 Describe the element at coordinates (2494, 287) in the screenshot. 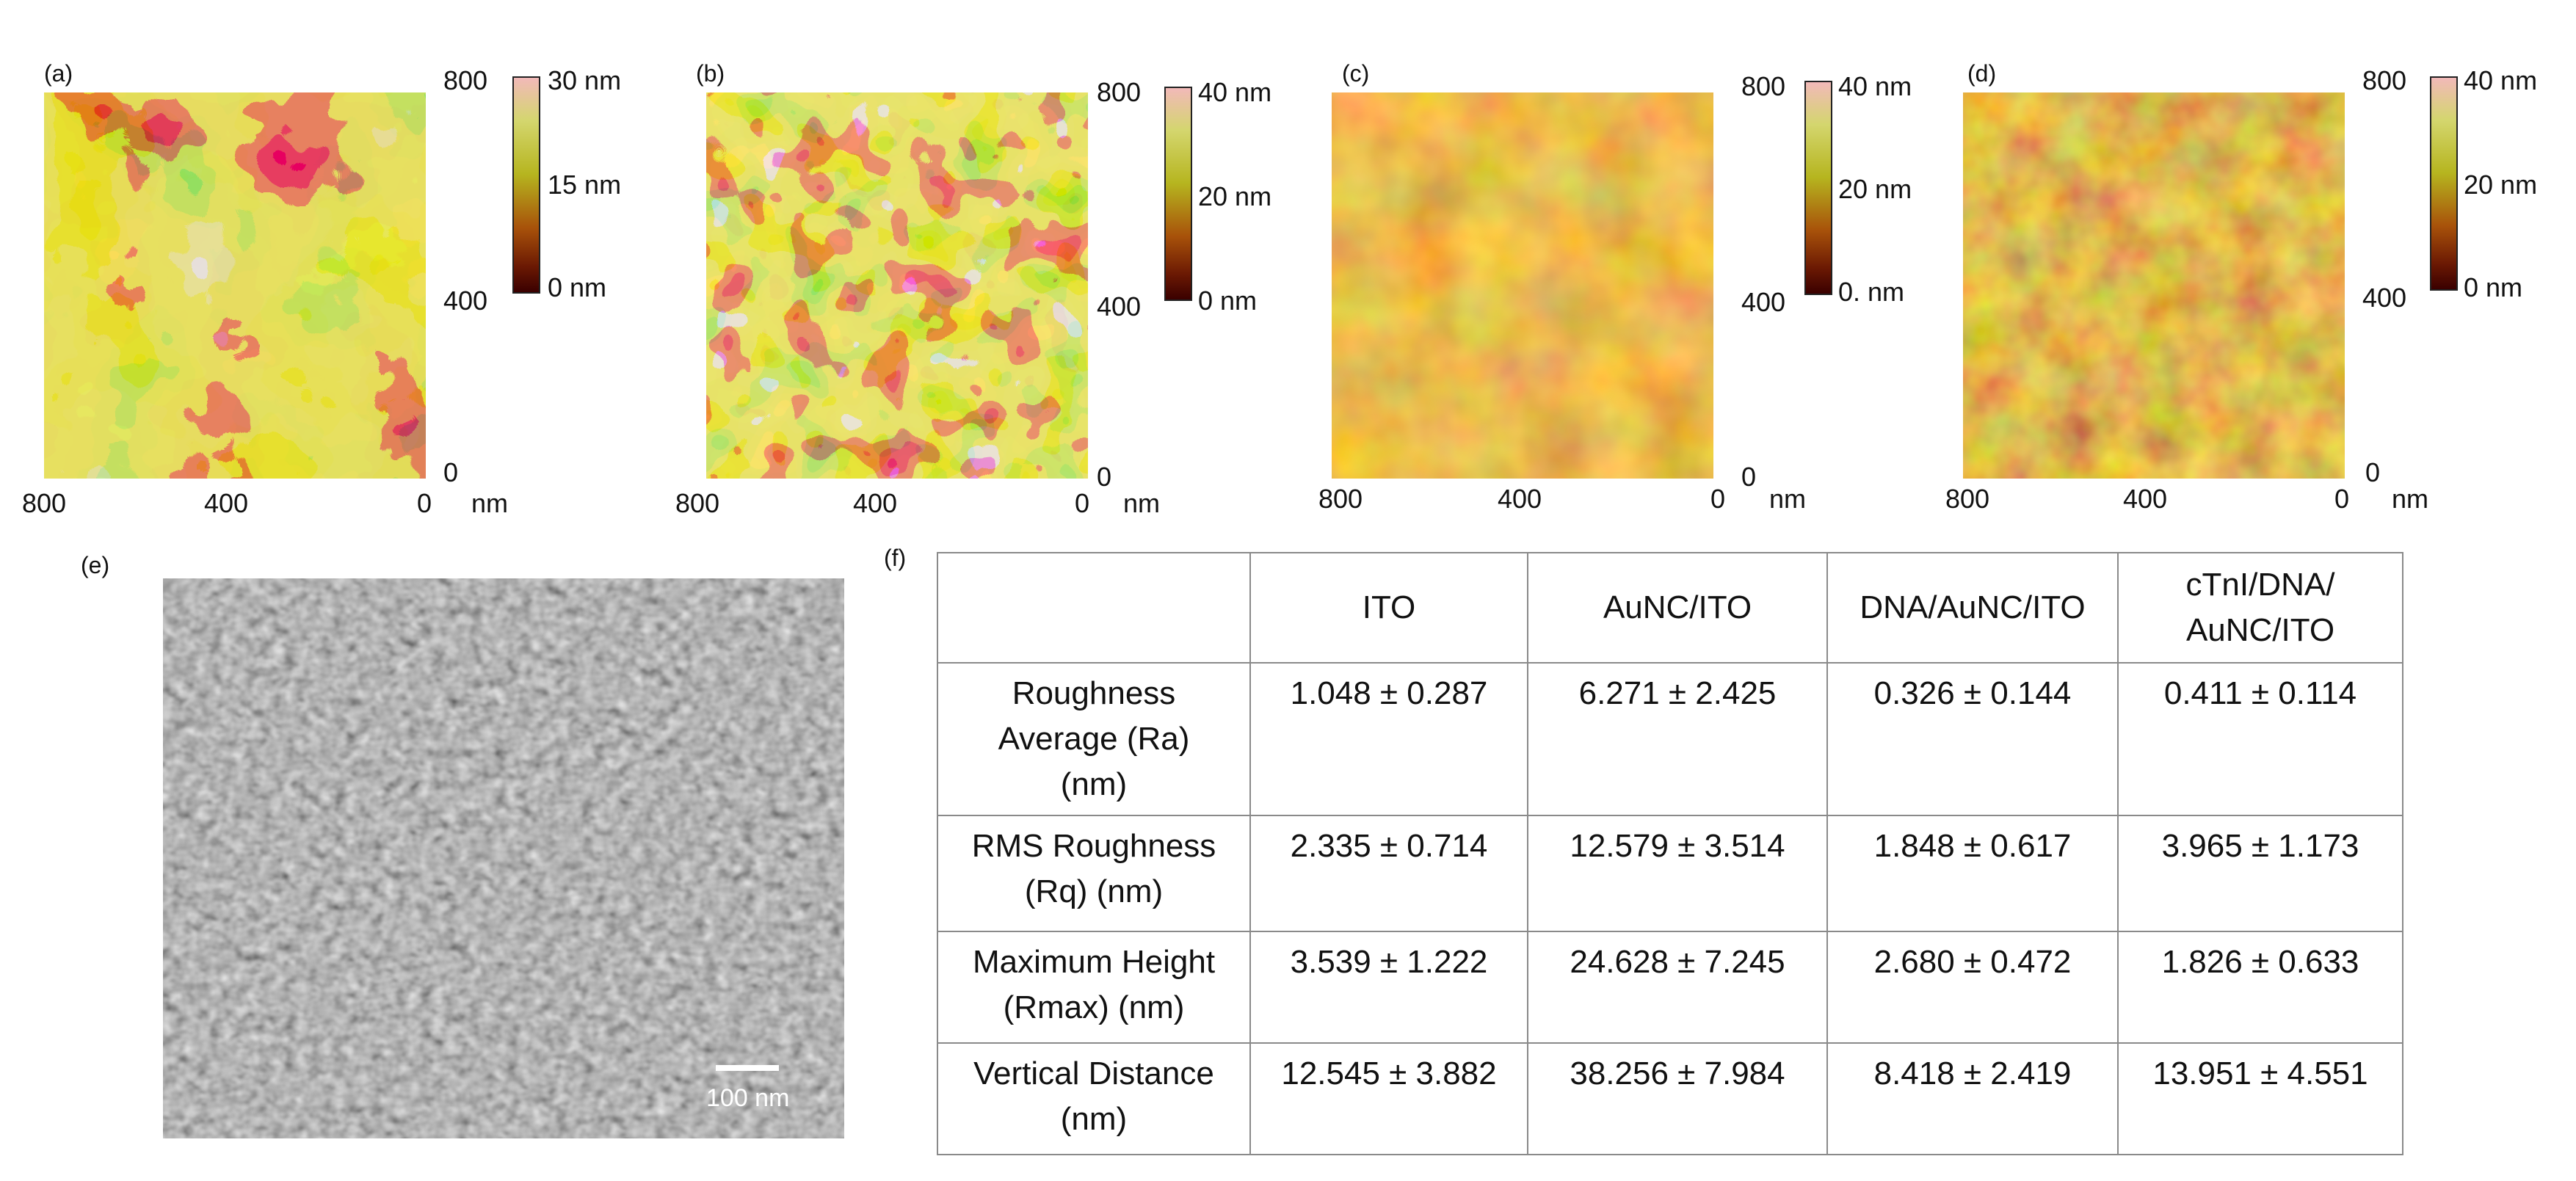

I see `colorbar-min-d: 0 nm` at that location.